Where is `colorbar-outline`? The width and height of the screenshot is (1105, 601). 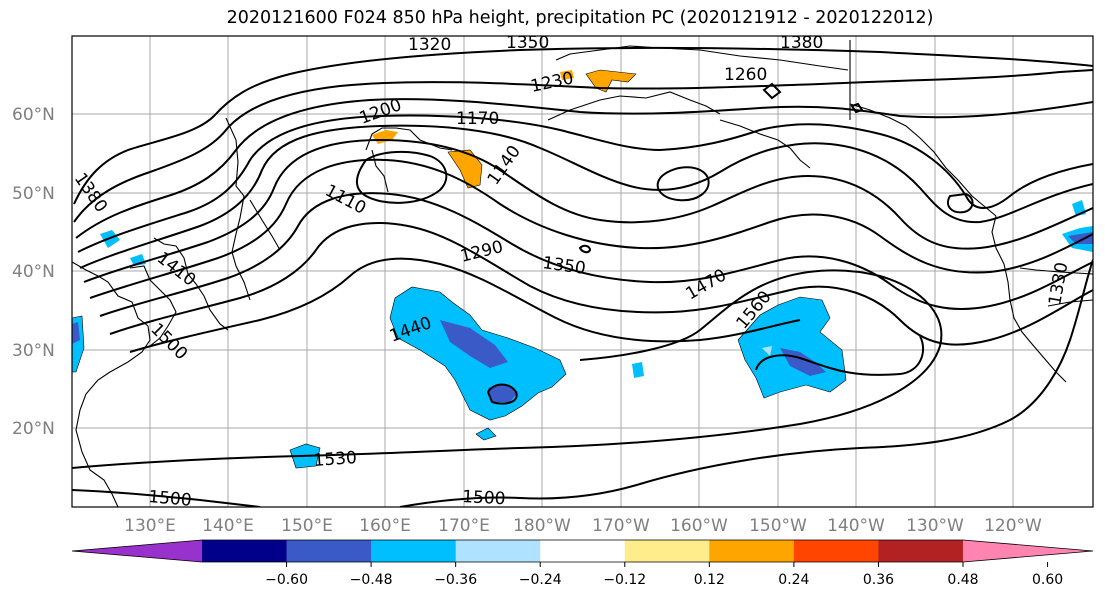 colorbar-outline is located at coordinates (582, 551).